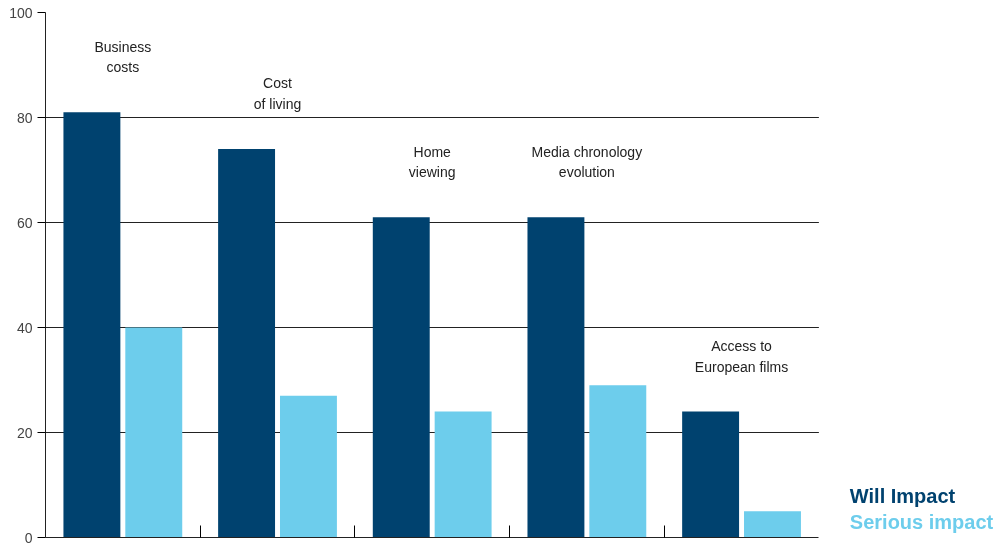 This screenshot has width=1008, height=549. What do you see at coordinates (587, 162) in the screenshot?
I see `x-tick-label: Media chronology evolution` at bounding box center [587, 162].